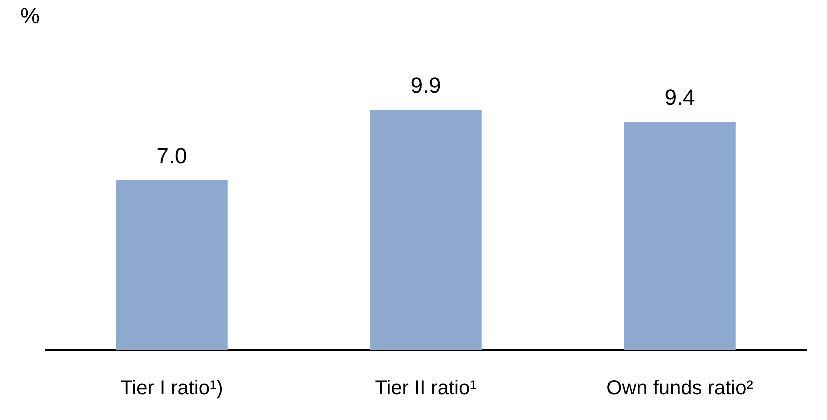 This screenshot has width=827, height=420. What do you see at coordinates (680, 97) in the screenshot?
I see `data-label: 9.4` at bounding box center [680, 97].